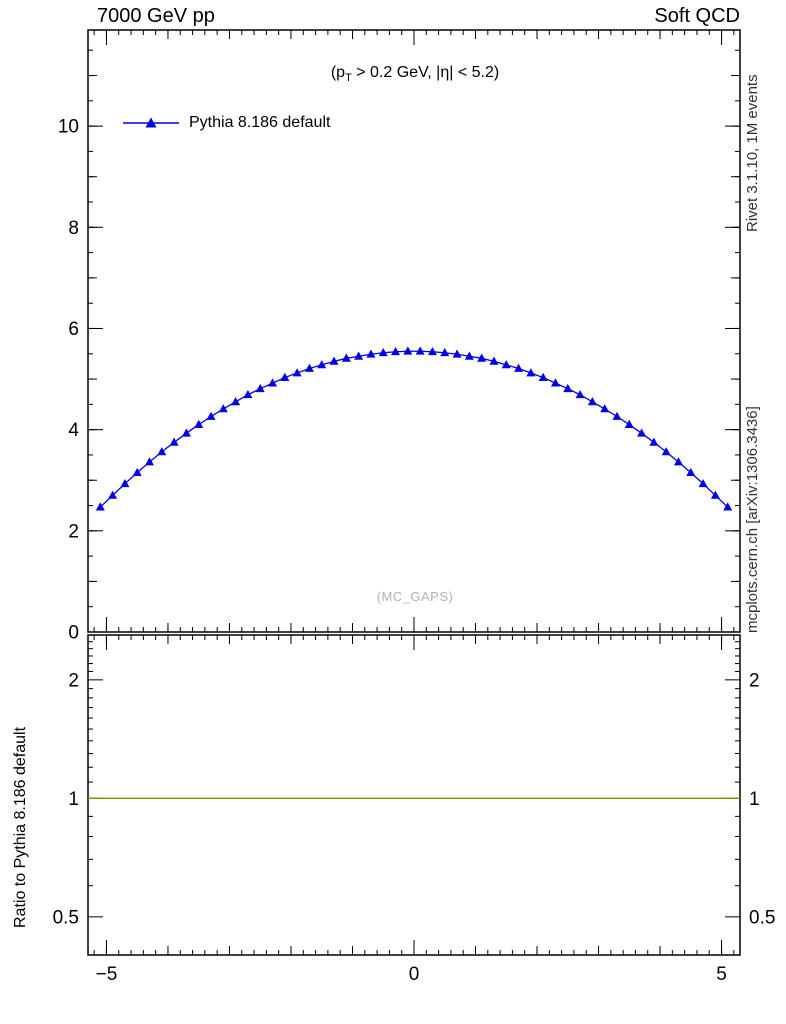 Image resolution: width=786 pixels, height=1024 pixels. What do you see at coordinates (260, 122) in the screenshot?
I see `legend-entry-label: Pythia 8.186 default` at bounding box center [260, 122].